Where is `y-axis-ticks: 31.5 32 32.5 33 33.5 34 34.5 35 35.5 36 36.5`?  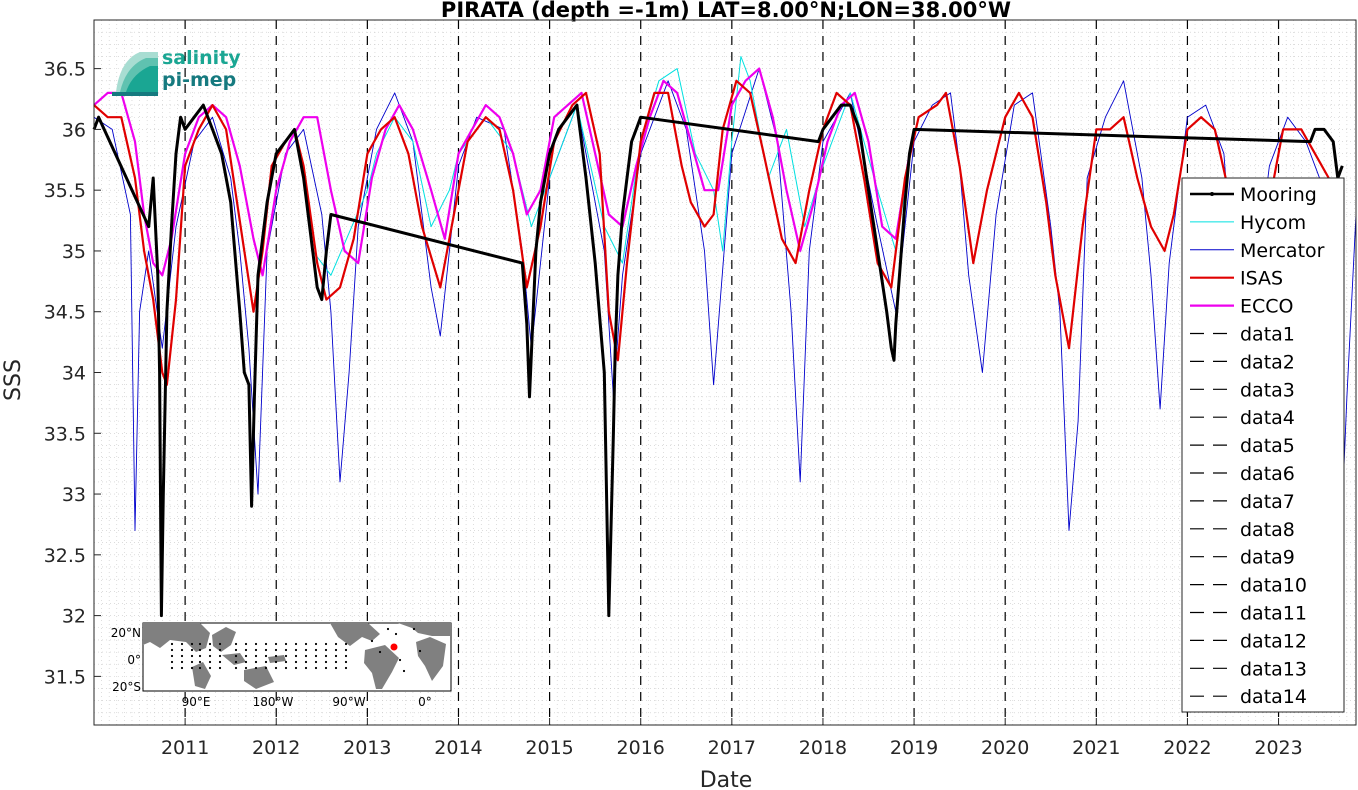 y-axis-ticks: 31.5 32 32.5 33 33.5 34 34.5 35 35.5 36 36.5 is located at coordinates (72, 373).